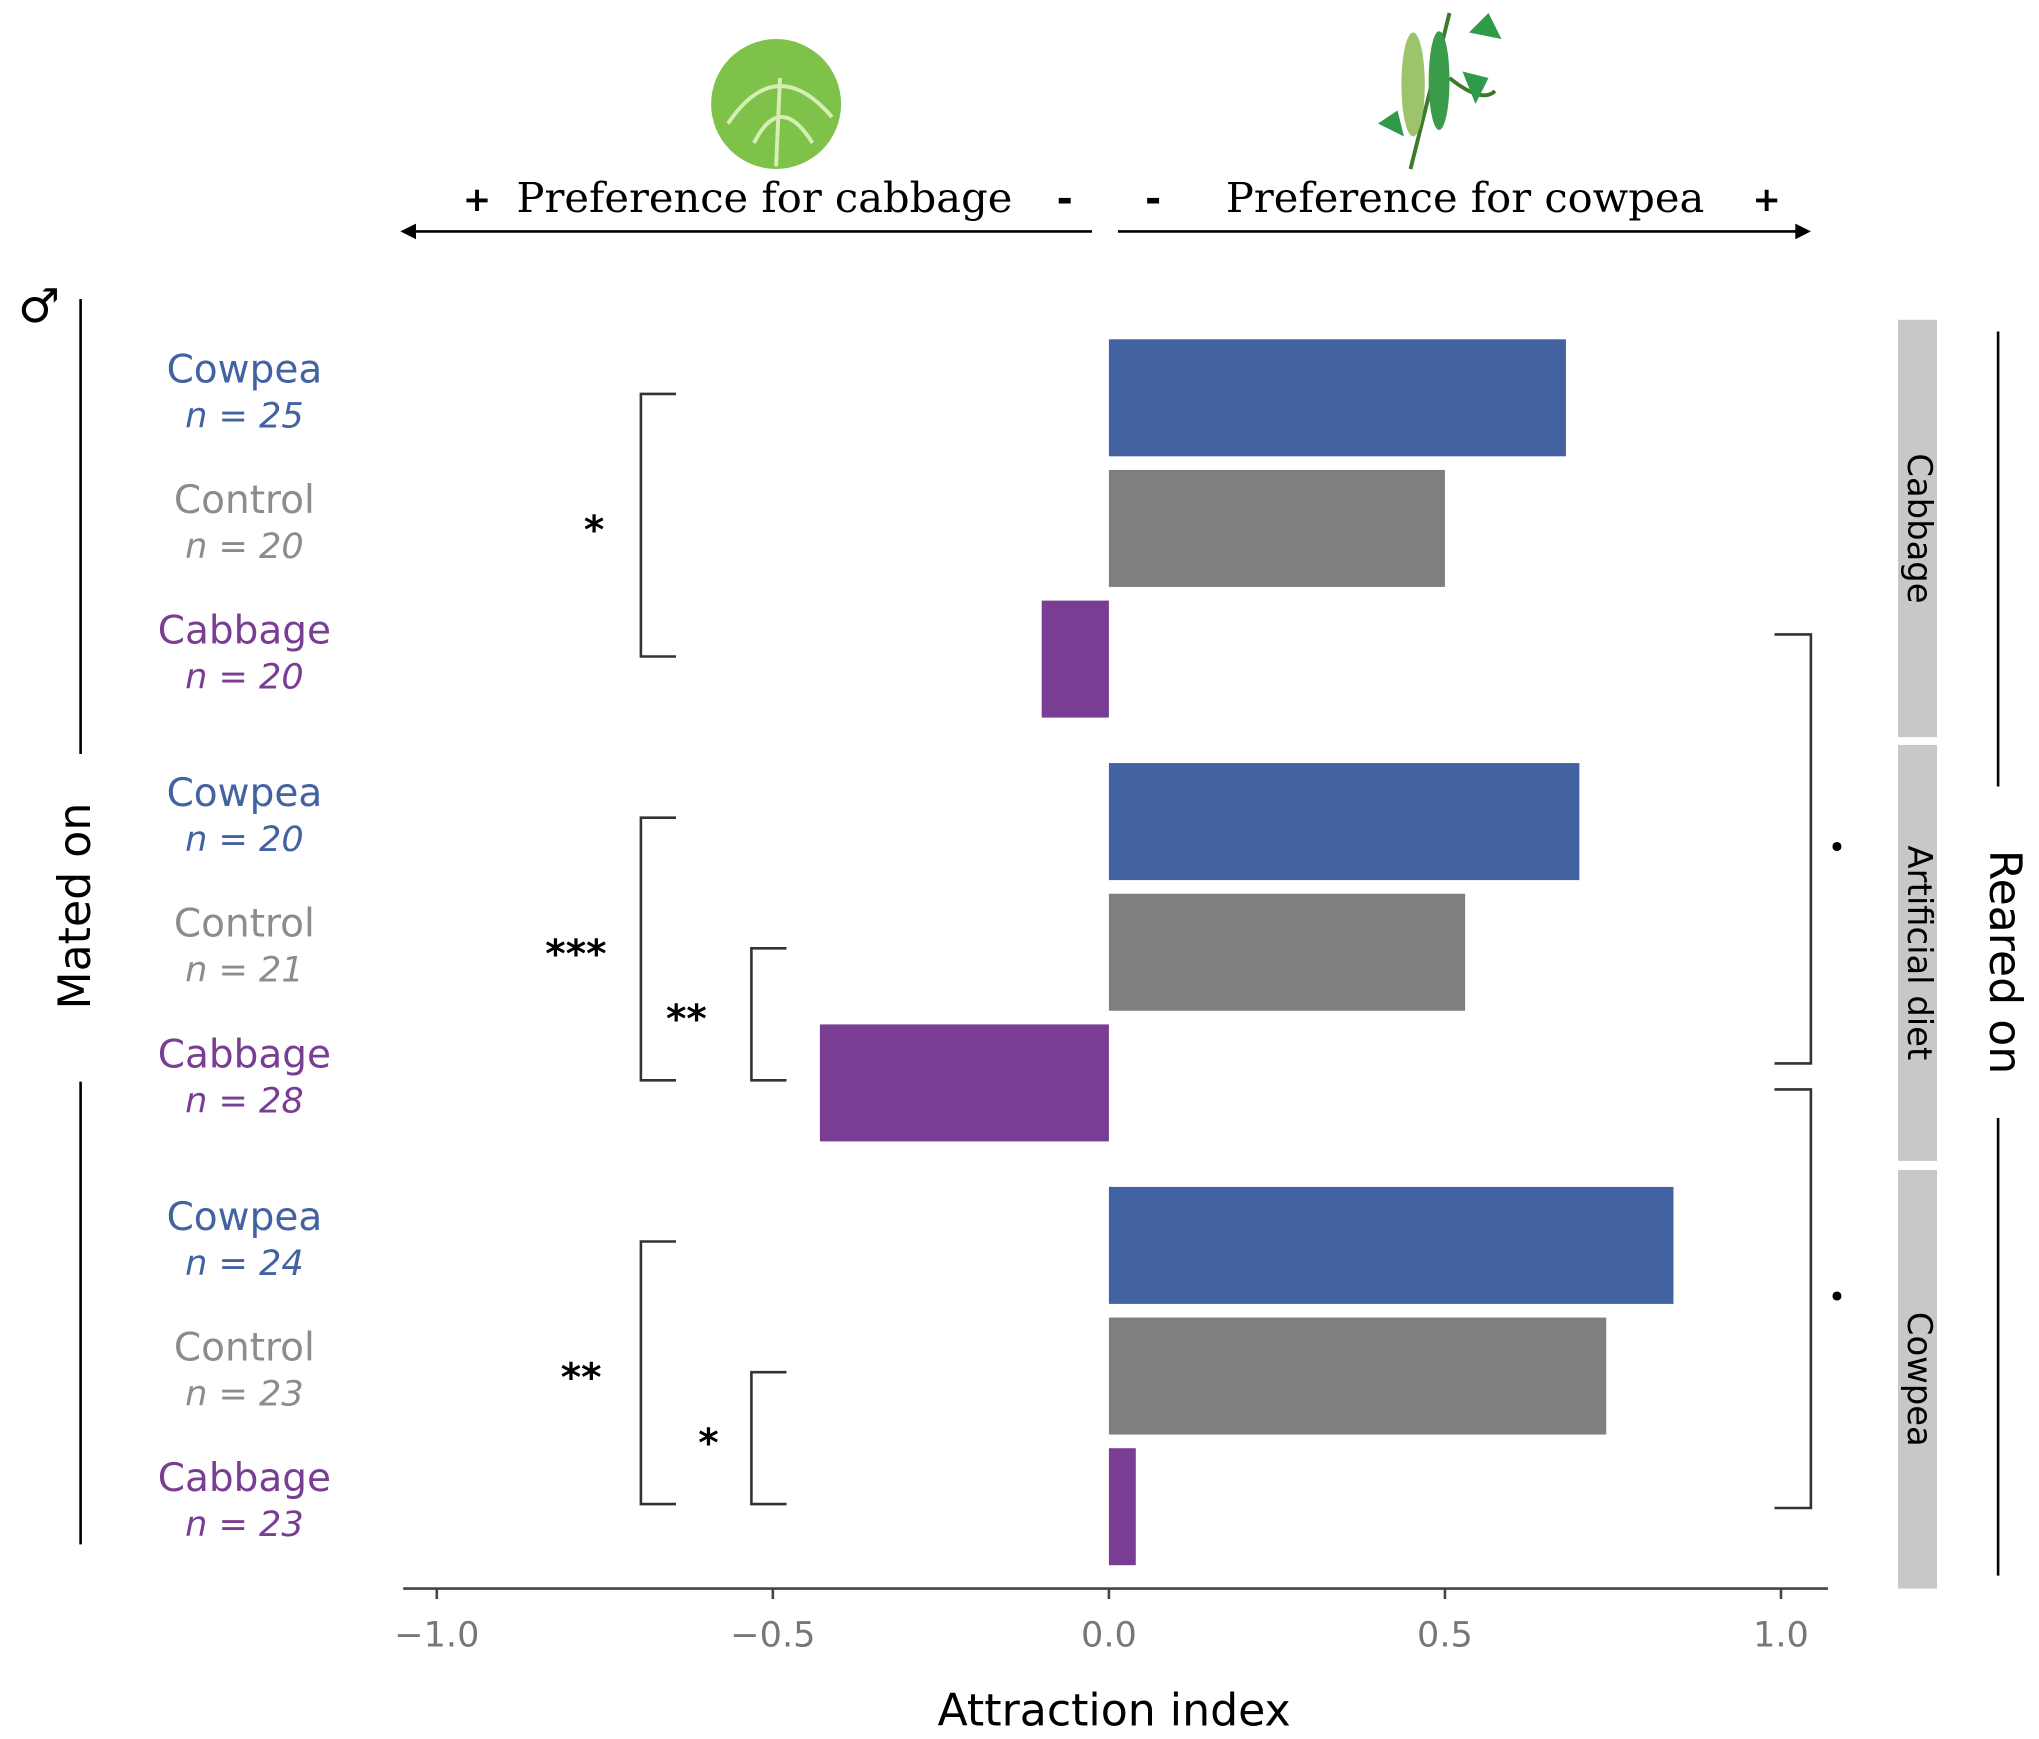 The width and height of the screenshot is (2039, 1739). What do you see at coordinates (244, 1100) in the screenshot?
I see `n-label: n = 28` at bounding box center [244, 1100].